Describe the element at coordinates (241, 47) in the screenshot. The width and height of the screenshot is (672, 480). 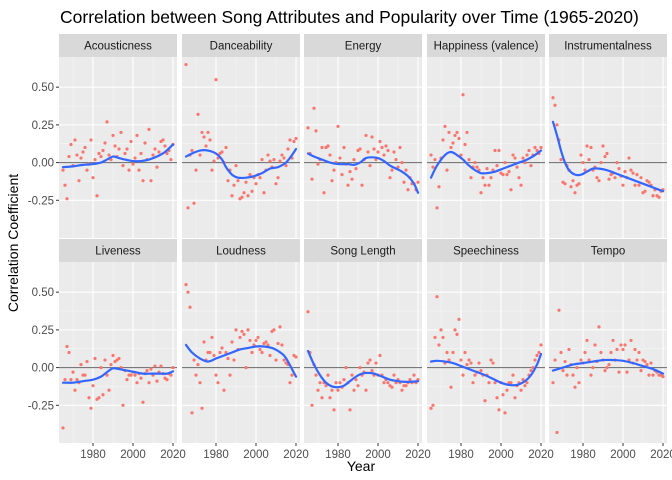
I see `facet-strip-label: Danceability` at that location.